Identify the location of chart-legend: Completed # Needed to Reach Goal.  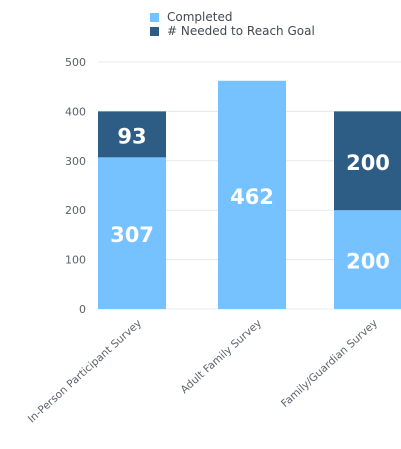
(265, 24).